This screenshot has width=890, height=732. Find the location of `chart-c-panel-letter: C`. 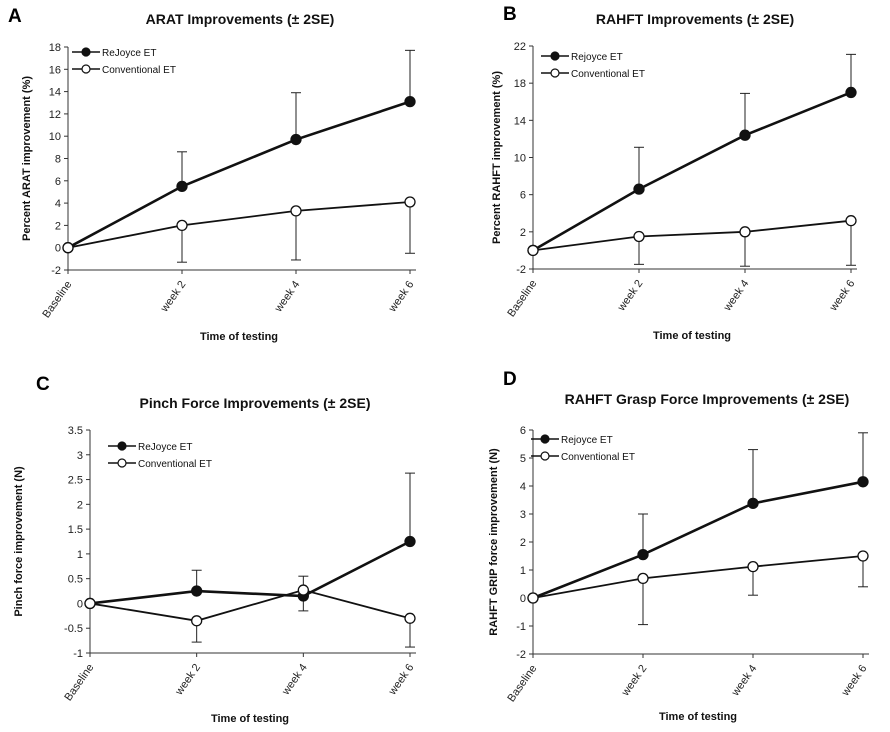

chart-c-panel-letter: C is located at coordinates (43, 384).